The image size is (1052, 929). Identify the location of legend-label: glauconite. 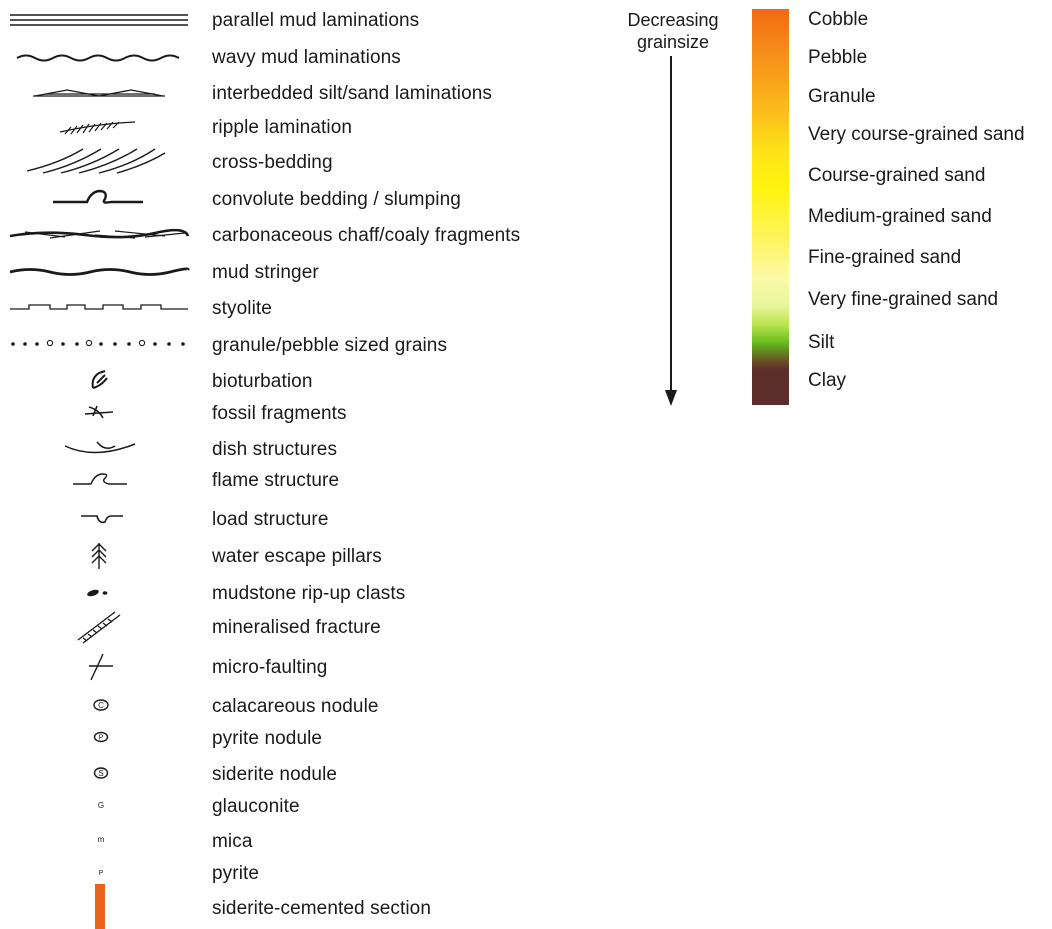
(256, 806).